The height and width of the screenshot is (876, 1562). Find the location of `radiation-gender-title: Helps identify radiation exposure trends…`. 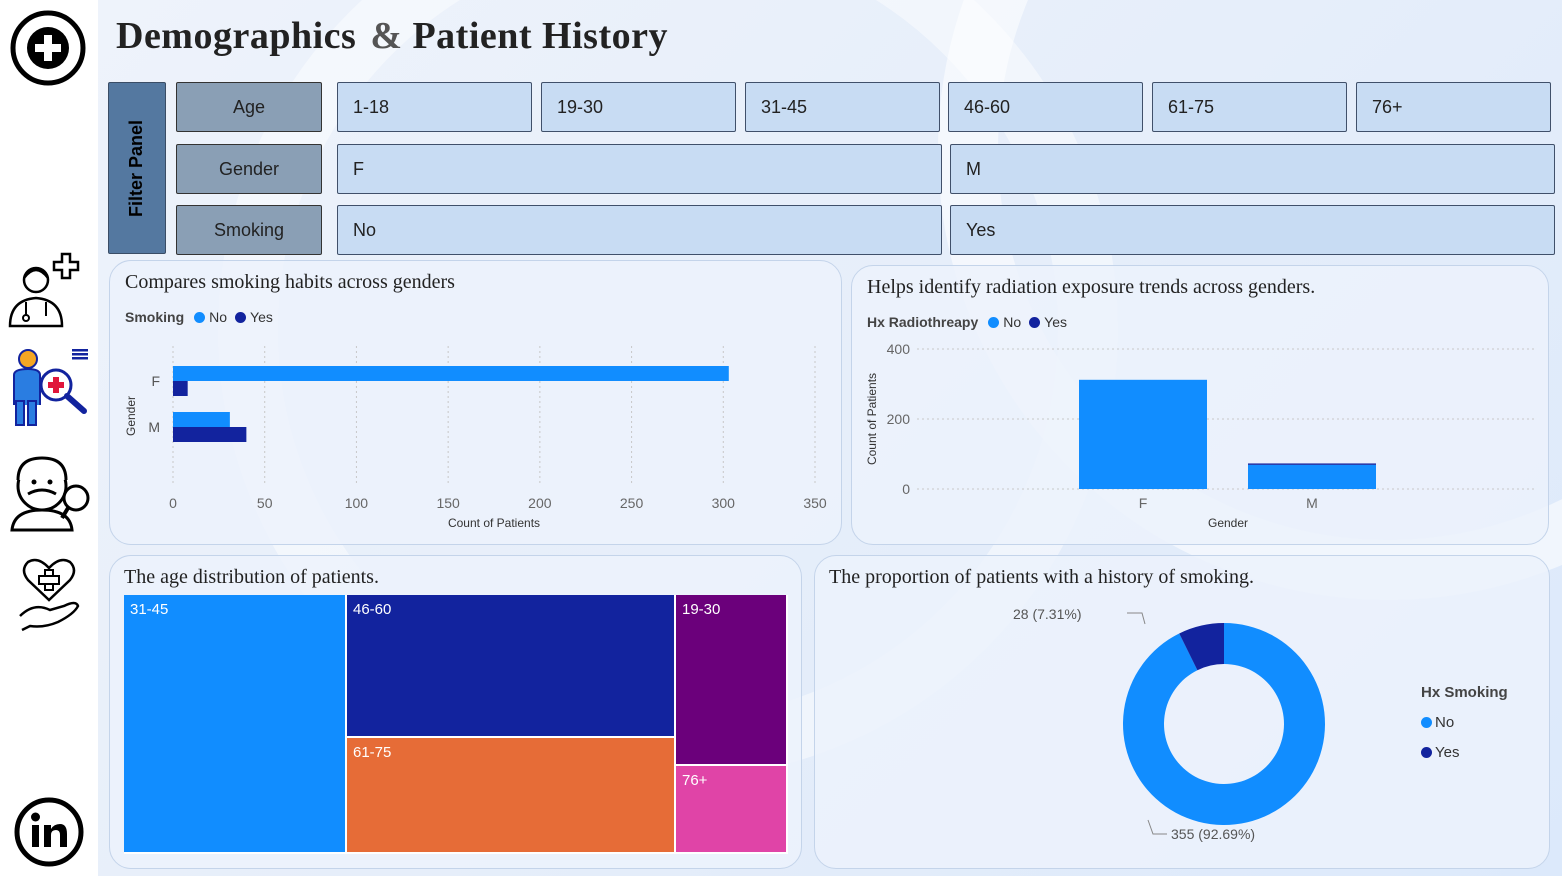

radiation-gender-title: Helps identify radiation exposure trends… is located at coordinates (1091, 287).